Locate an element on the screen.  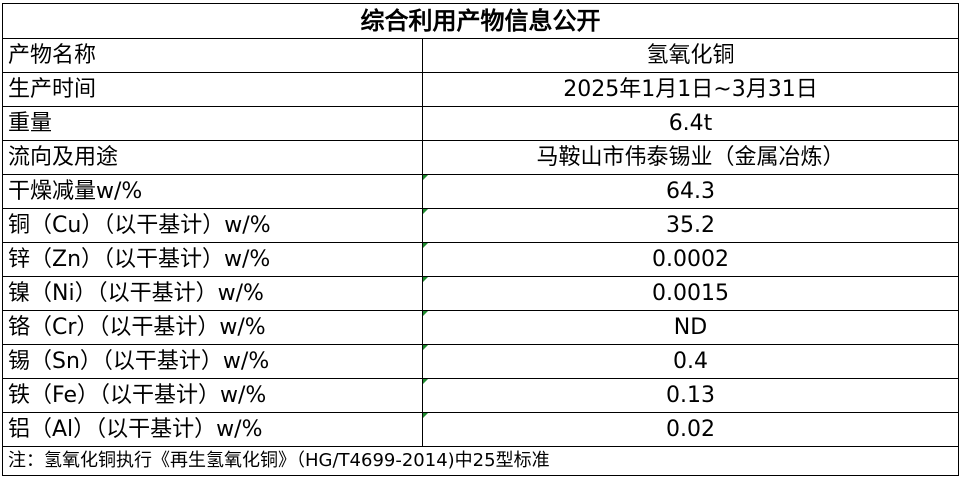
row-value: 0.4 is located at coordinates (690, 361).